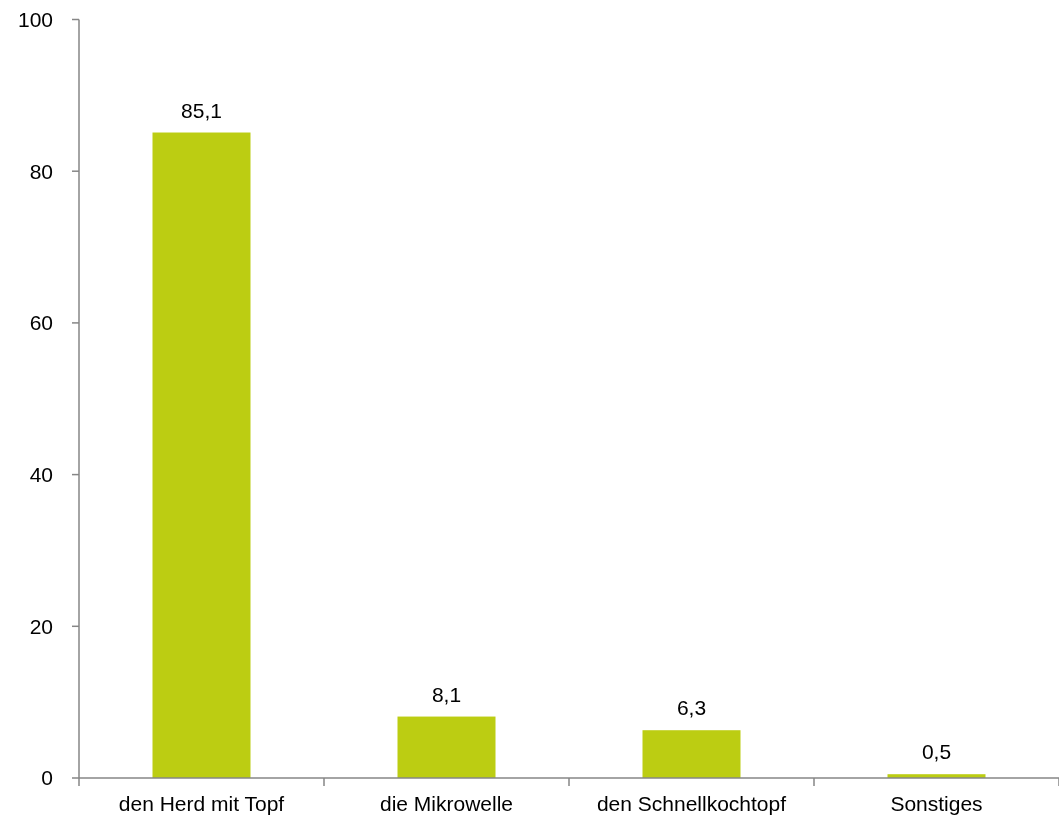 This screenshot has width=1059, height=826. Describe the element at coordinates (47, 778) in the screenshot. I see `y-tick-label: 0` at that location.